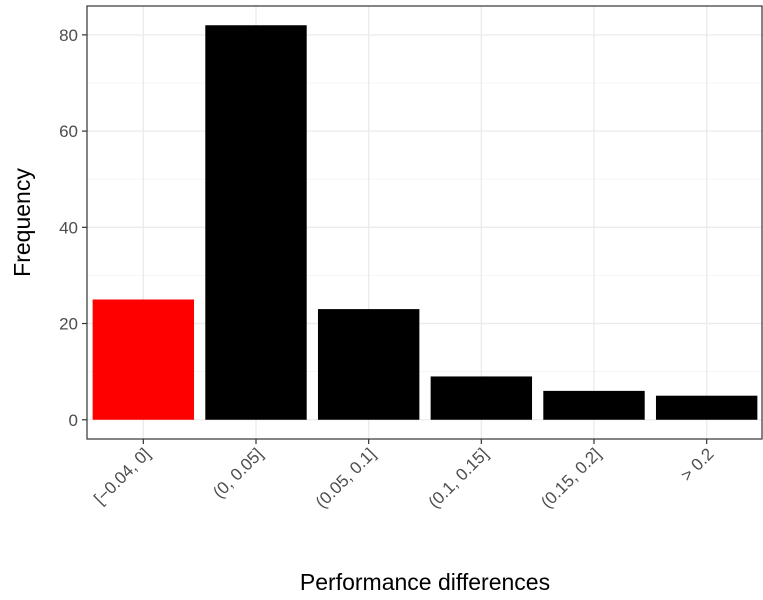 The height and width of the screenshot is (600, 763). What do you see at coordinates (22, 222) in the screenshot?
I see `y-axis-title: Frequency` at bounding box center [22, 222].